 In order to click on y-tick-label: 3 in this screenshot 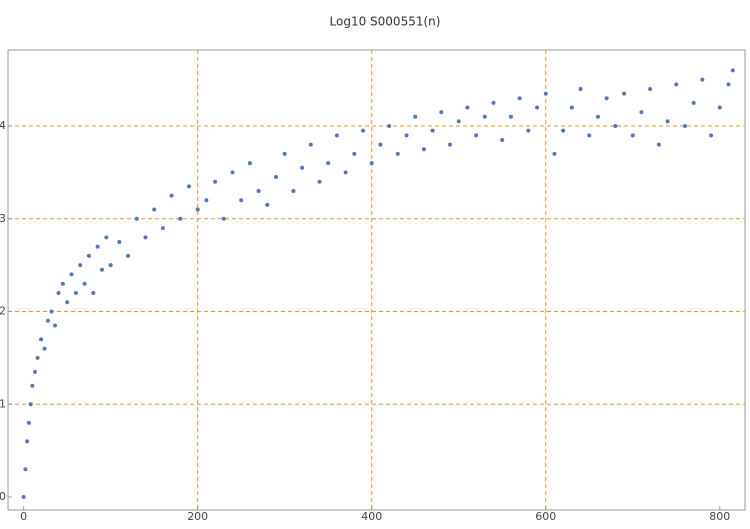, I will do `click(3, 218)`.